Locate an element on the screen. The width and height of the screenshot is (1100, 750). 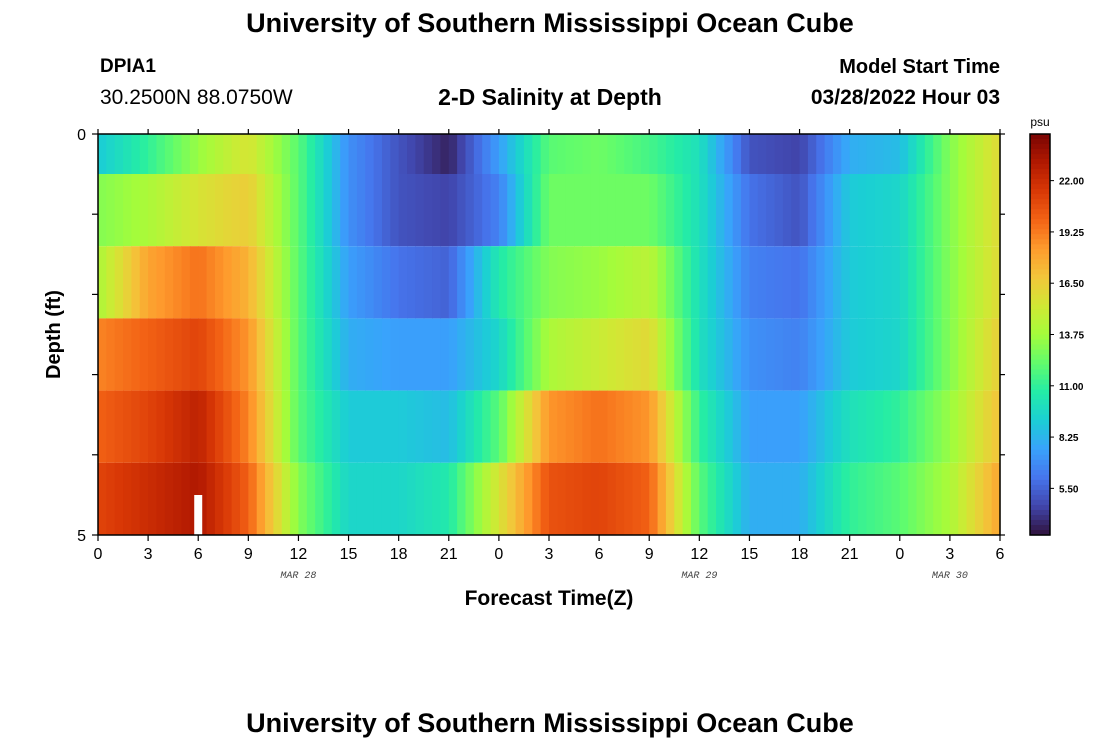
colorbar-tick-label: 22.00 is located at coordinates (1071, 182).